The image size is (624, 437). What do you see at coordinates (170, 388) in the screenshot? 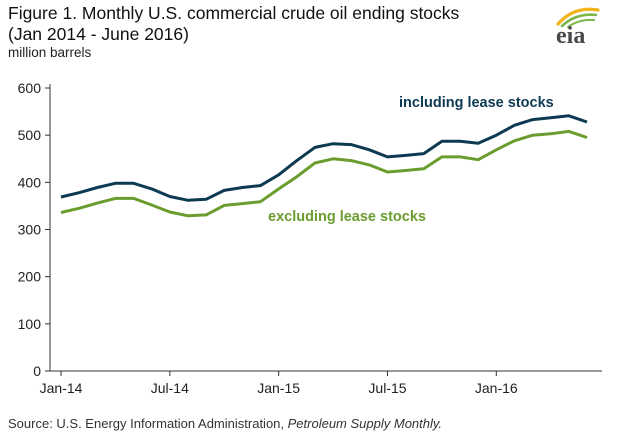
I see `x-tick-label: Jul-14` at bounding box center [170, 388].